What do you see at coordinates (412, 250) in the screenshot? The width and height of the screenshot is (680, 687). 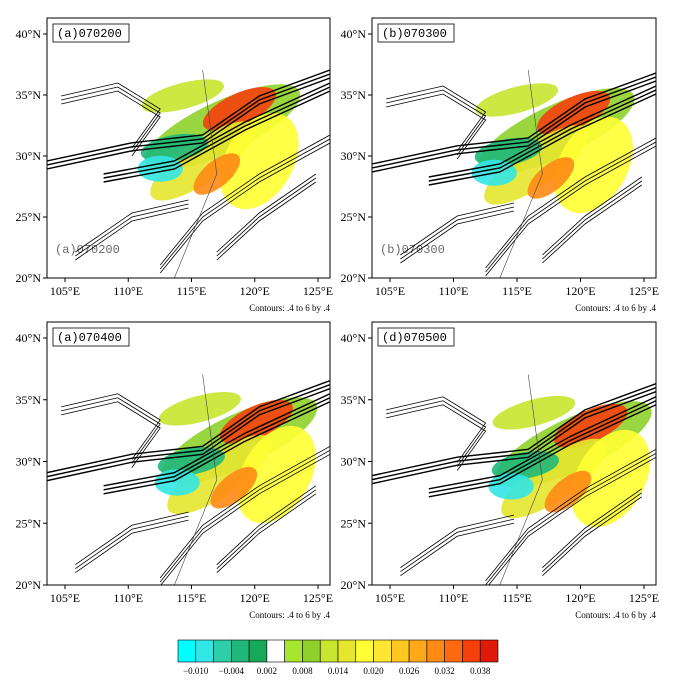 I see `ghost-label: (b)070300` at bounding box center [412, 250].